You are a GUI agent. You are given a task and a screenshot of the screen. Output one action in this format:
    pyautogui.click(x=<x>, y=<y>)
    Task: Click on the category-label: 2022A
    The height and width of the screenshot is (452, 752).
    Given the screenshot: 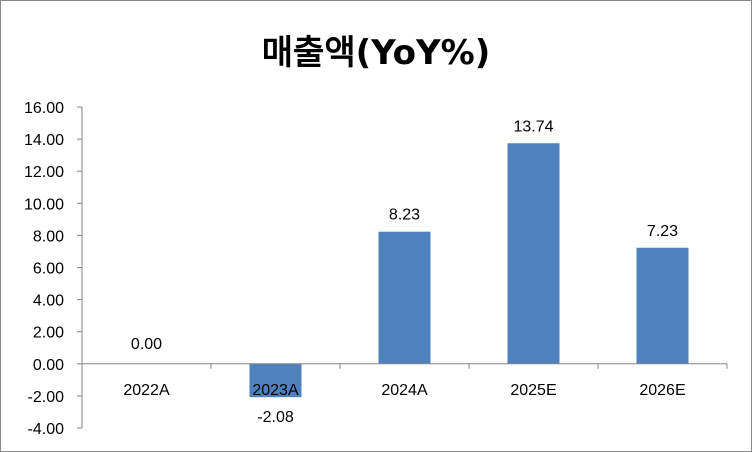 What is the action you would take?
    pyautogui.click(x=146, y=390)
    